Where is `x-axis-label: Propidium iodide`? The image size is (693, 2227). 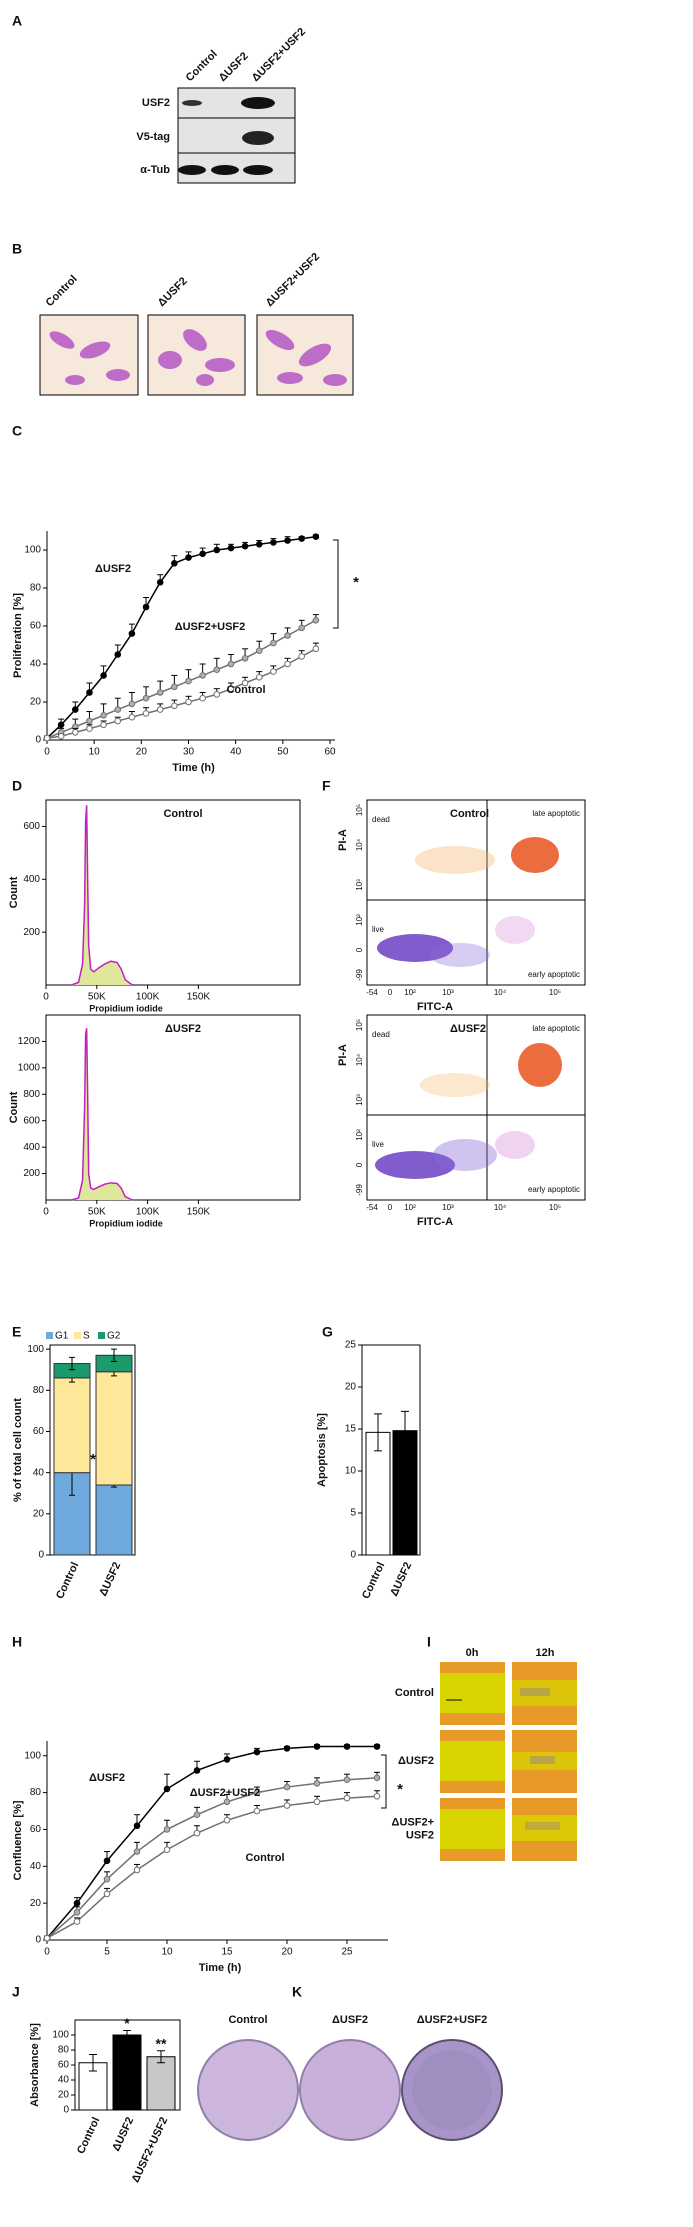 x-axis-label: Propidium iodide is located at coordinates (126, 1223).